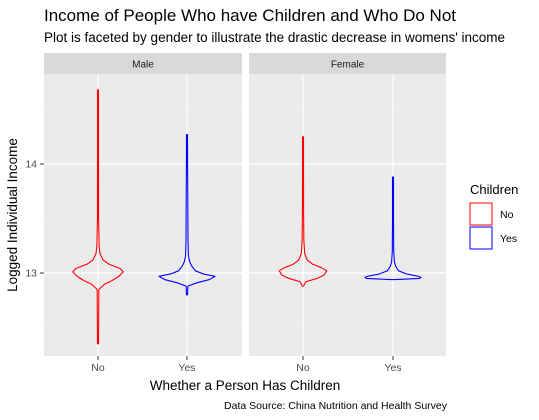 The image size is (539, 420). I want to click on facet-label-female: Female, so click(348, 65).